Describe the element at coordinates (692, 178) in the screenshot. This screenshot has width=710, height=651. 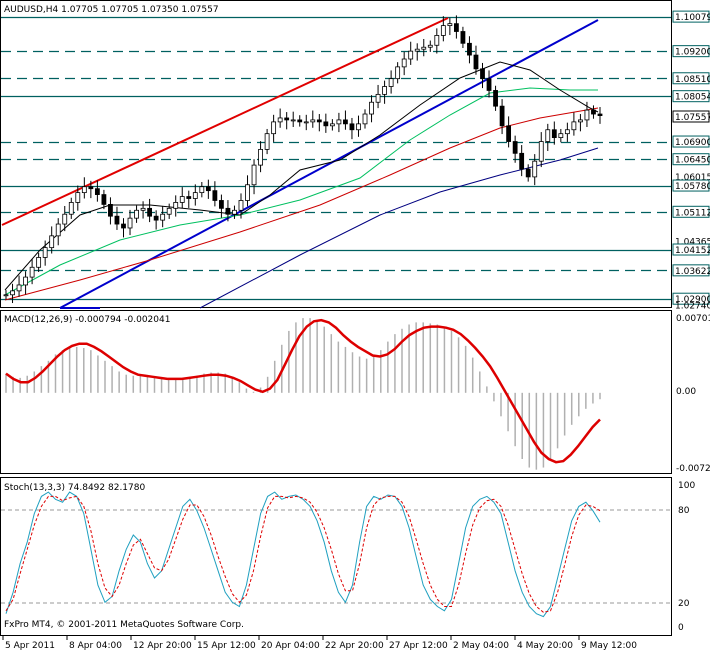
I see `price-label: 1.06015` at that location.